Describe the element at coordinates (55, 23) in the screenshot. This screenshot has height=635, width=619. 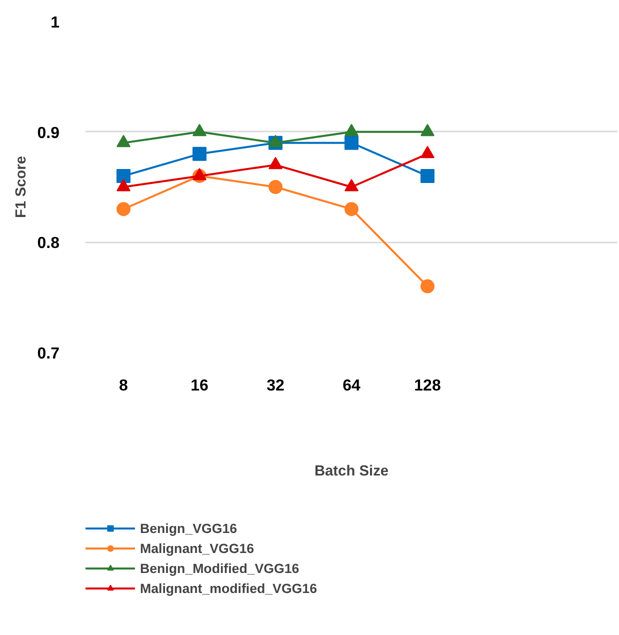
I see `y-tick-label: 1` at that location.